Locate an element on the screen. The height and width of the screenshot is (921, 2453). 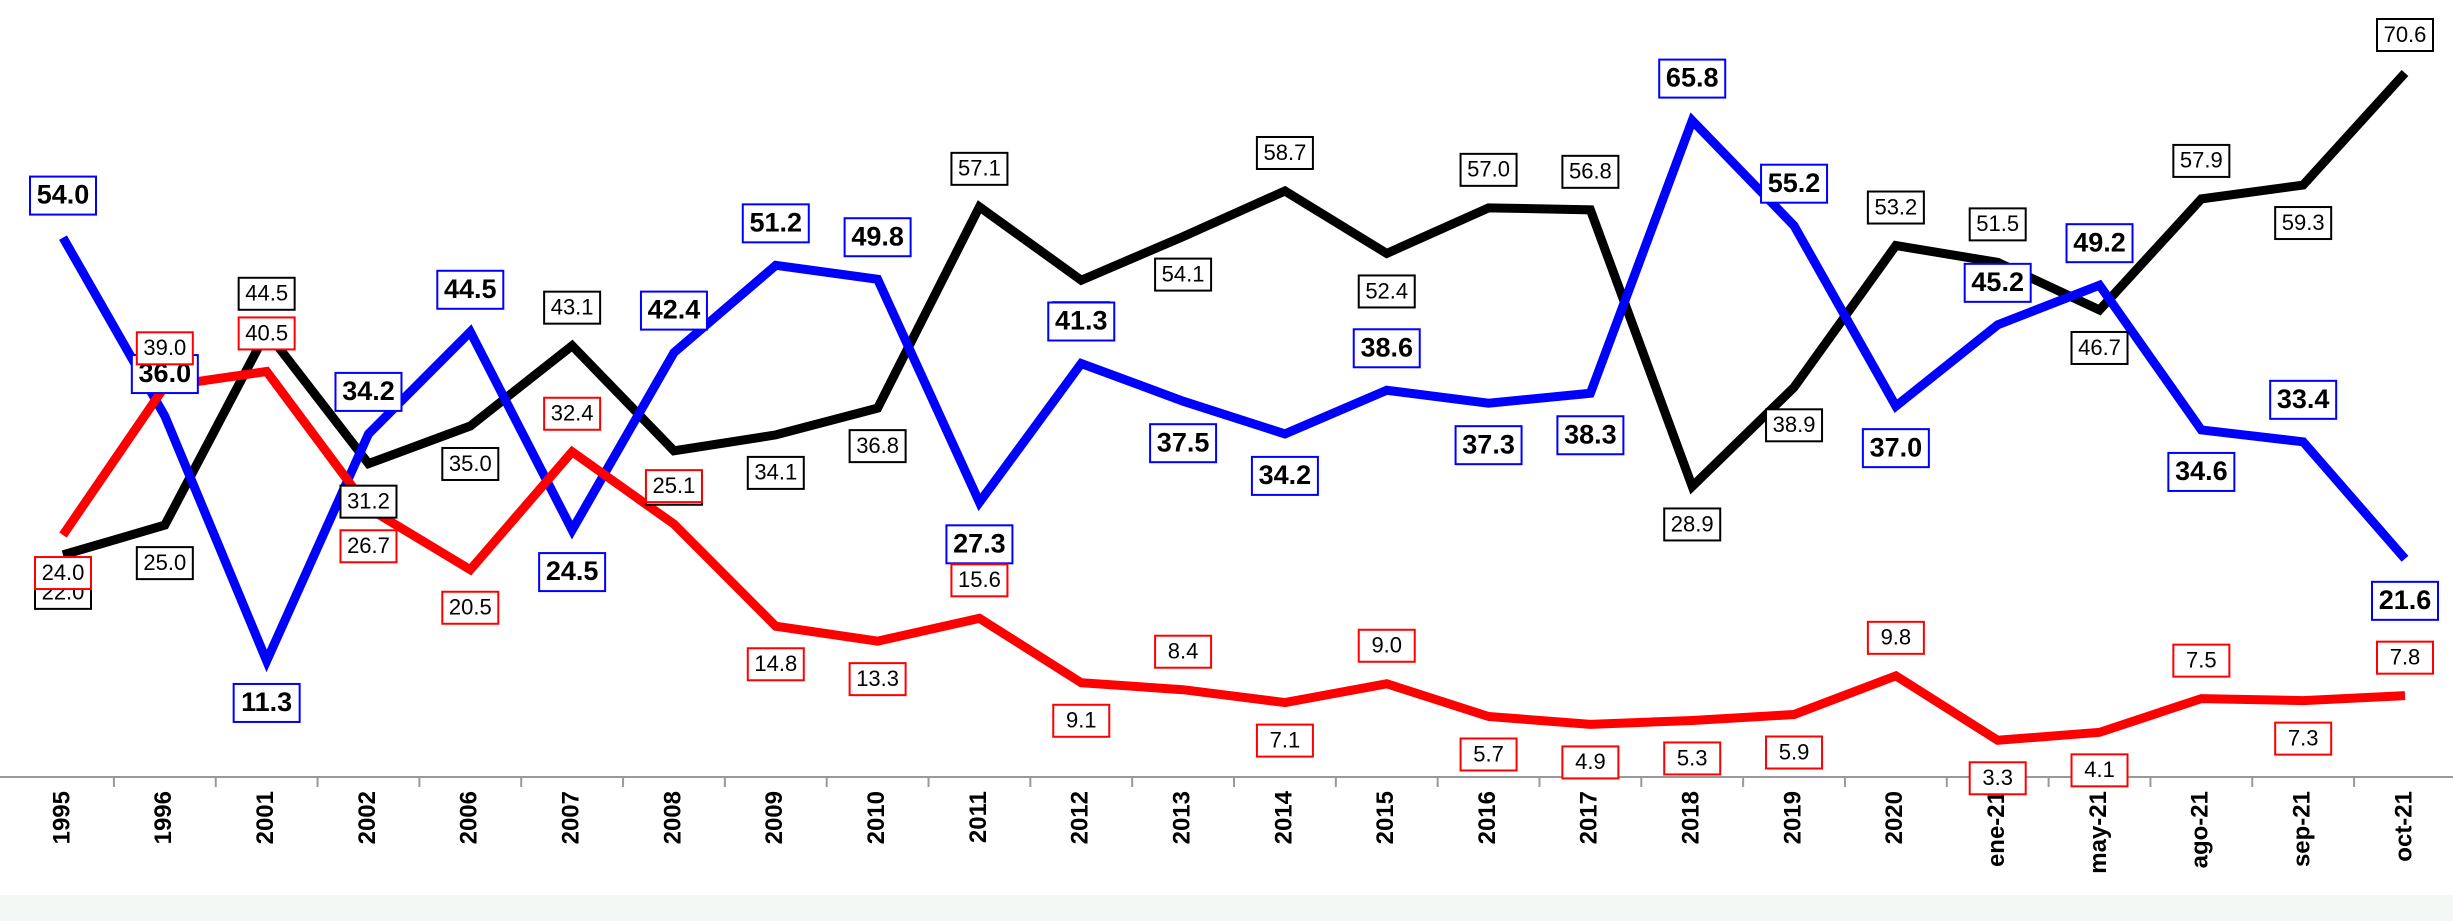
x-tick-label: 2009 is located at coordinates (774, 817).